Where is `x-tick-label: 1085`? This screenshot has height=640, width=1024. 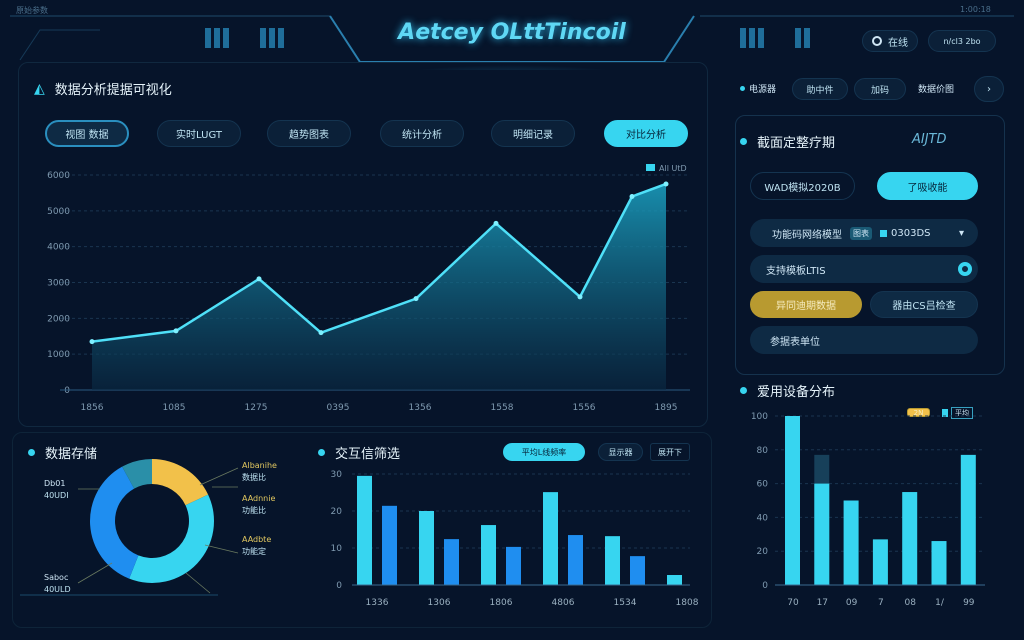 x-tick-label: 1085 is located at coordinates (174, 408).